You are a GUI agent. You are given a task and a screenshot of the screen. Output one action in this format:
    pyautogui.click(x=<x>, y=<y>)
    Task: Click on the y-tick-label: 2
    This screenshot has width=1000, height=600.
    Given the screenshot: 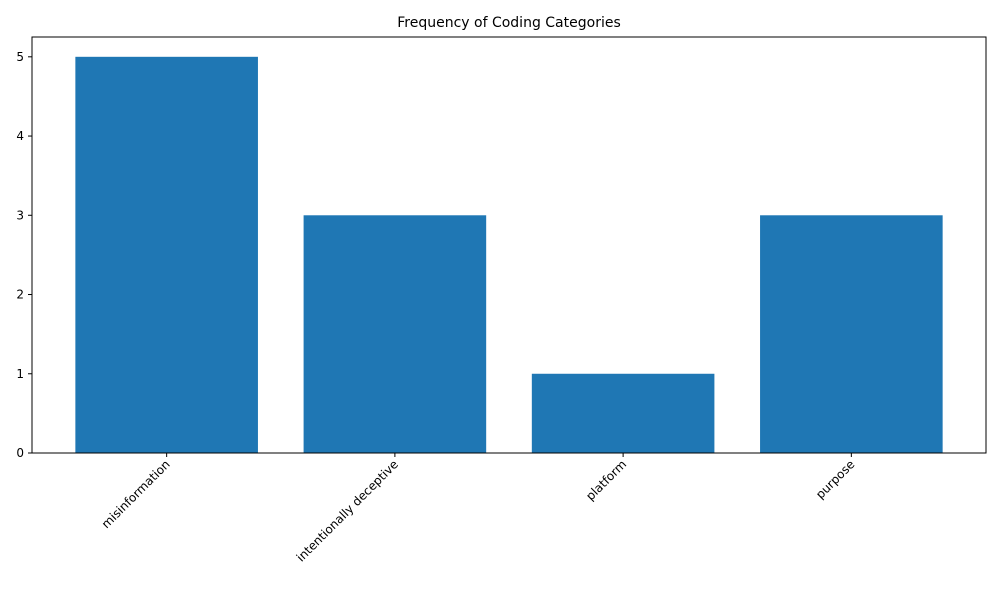 What is the action you would take?
    pyautogui.click(x=20, y=295)
    